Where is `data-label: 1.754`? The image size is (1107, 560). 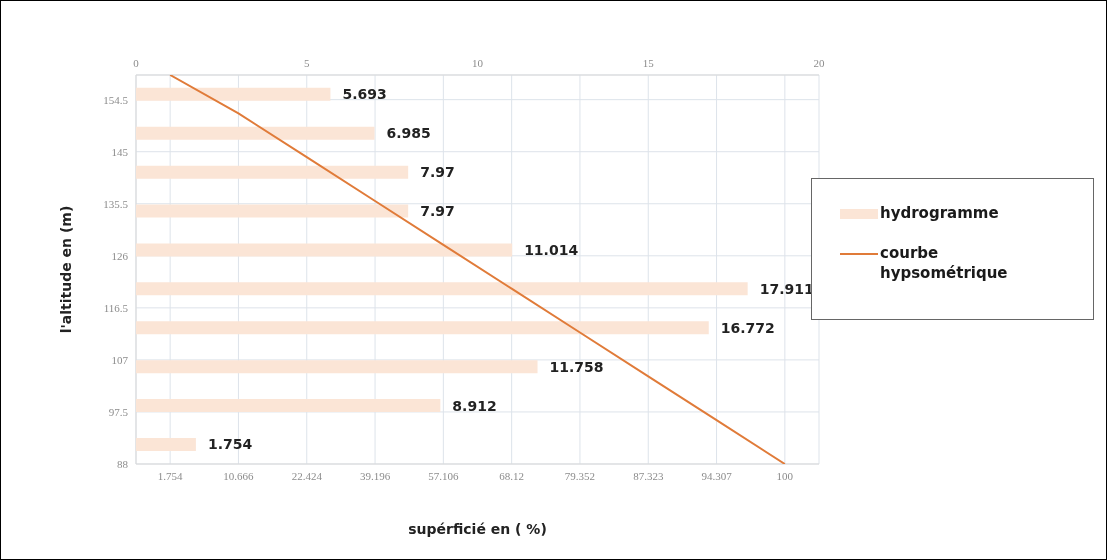 data-label: 1.754 is located at coordinates (230, 444).